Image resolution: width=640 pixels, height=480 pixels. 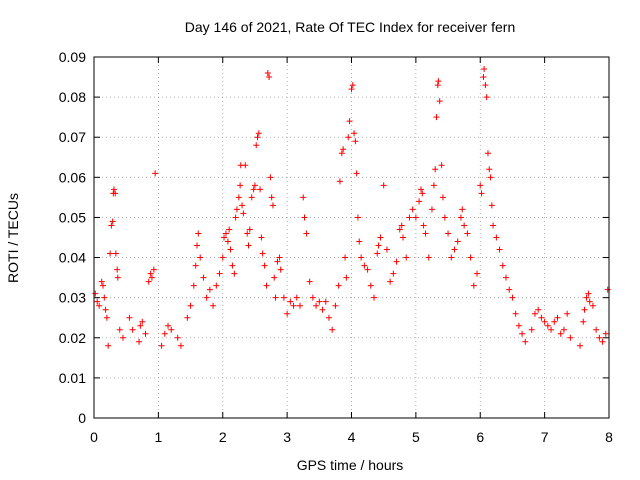 What do you see at coordinates (72, 258) in the screenshot?
I see `y-tick-label: 0.04` at bounding box center [72, 258].